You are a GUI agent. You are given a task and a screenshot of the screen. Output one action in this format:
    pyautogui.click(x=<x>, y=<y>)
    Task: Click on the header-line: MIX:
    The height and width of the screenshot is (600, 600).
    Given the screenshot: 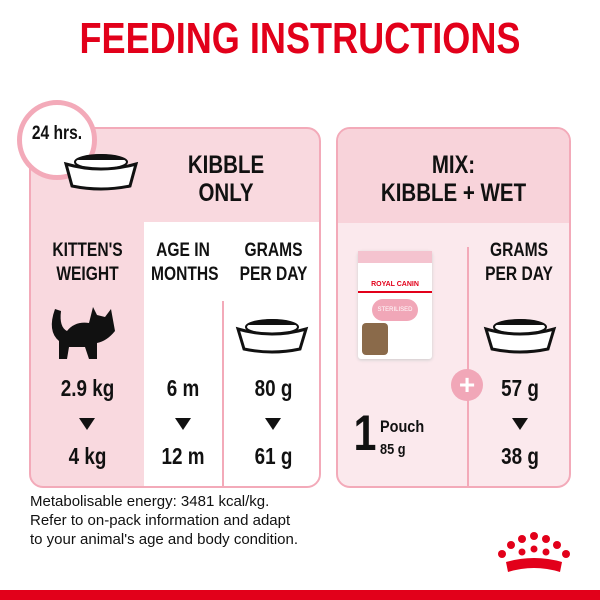 What is the action you would take?
    pyautogui.click(x=453, y=165)
    